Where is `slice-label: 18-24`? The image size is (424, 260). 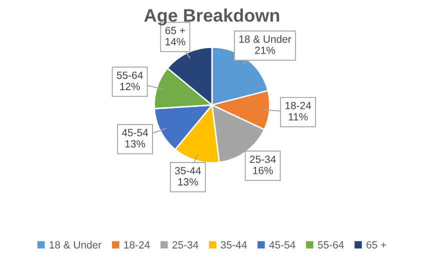
slice-label: 18-24 is located at coordinates (299, 106).